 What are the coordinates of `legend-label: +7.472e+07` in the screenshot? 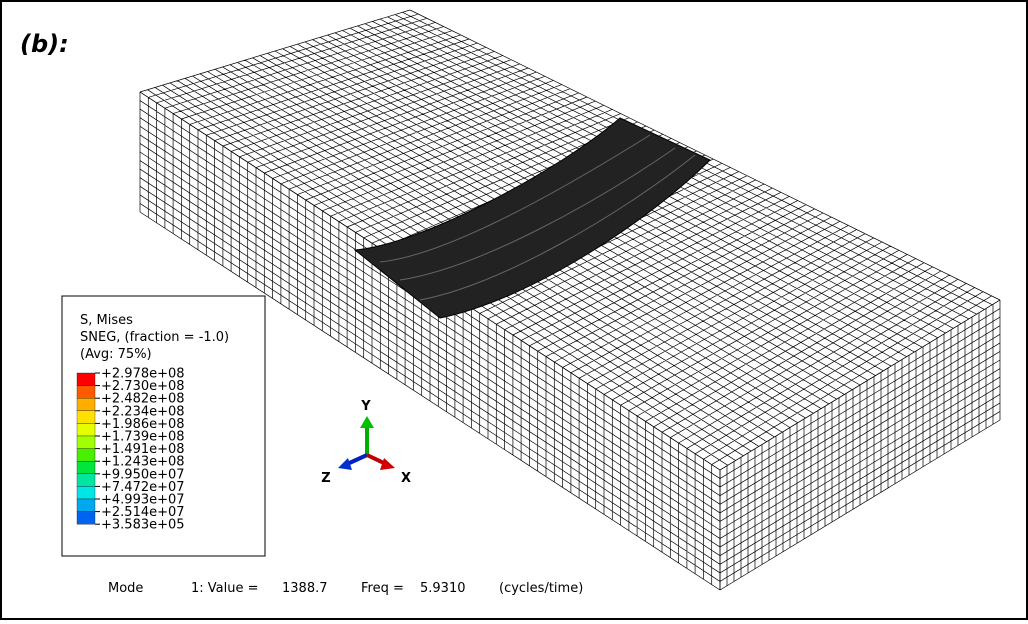 It's located at (143, 487).